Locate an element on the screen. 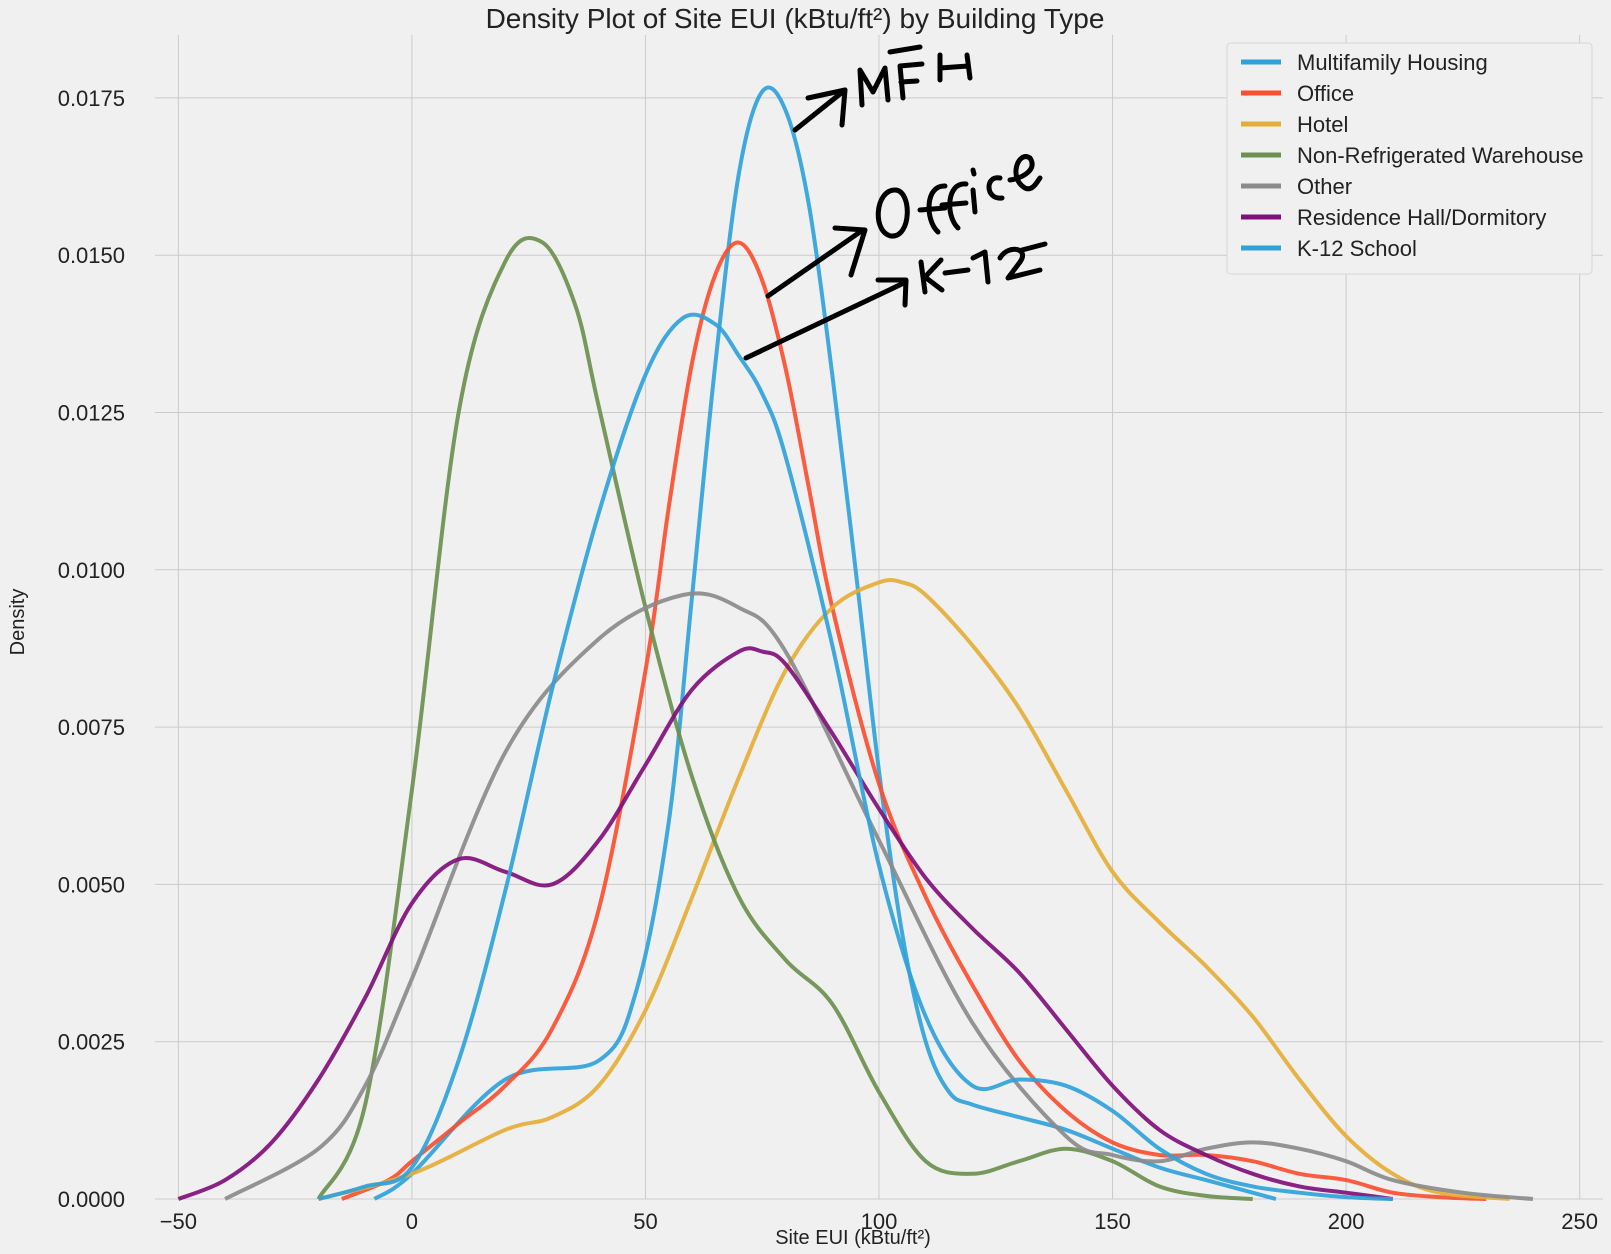  legend-label: K-12 School is located at coordinates (1357, 248).